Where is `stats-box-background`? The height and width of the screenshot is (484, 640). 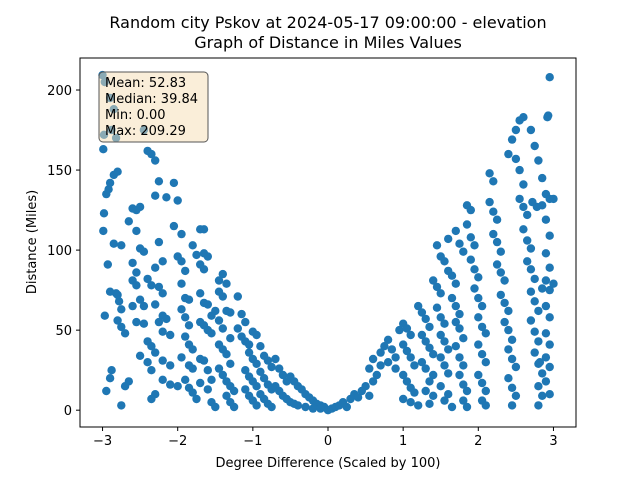 stats-box-background is located at coordinates (153, 107).